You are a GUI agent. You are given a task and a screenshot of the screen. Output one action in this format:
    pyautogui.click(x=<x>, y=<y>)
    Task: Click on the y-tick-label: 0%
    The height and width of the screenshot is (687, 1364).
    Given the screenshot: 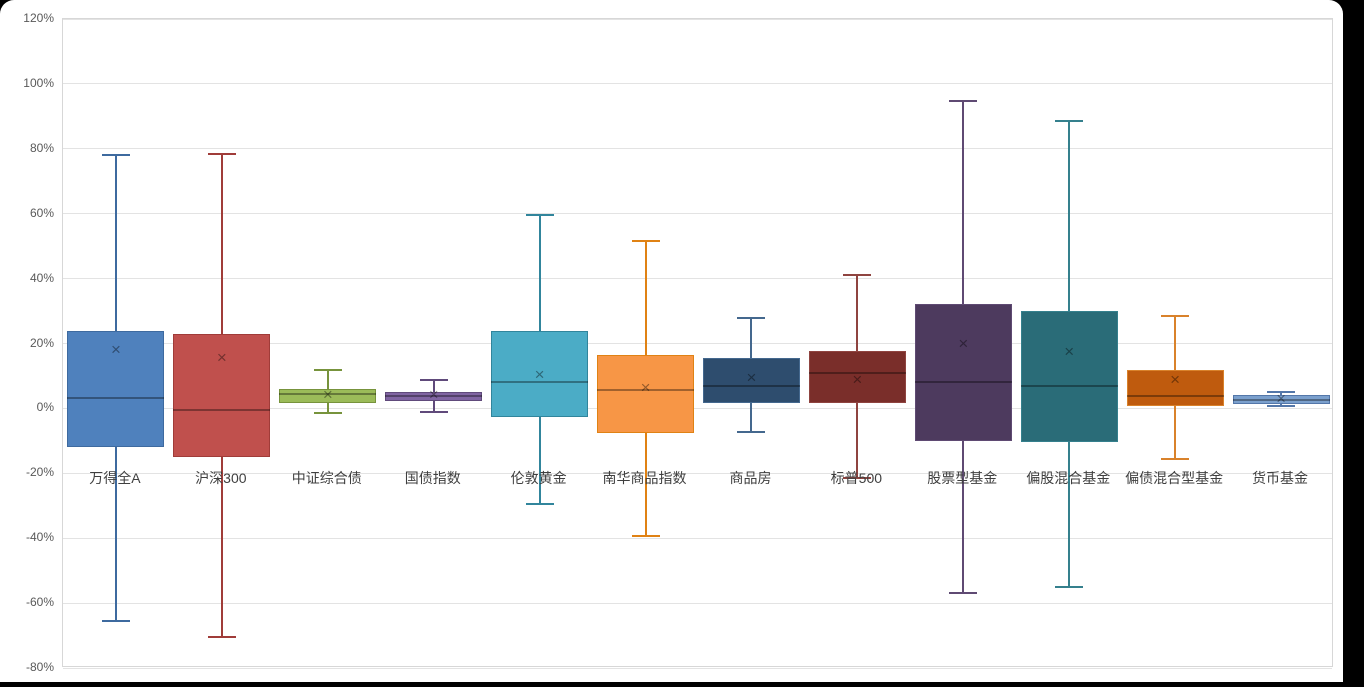 What is the action you would take?
    pyautogui.click(x=45, y=407)
    